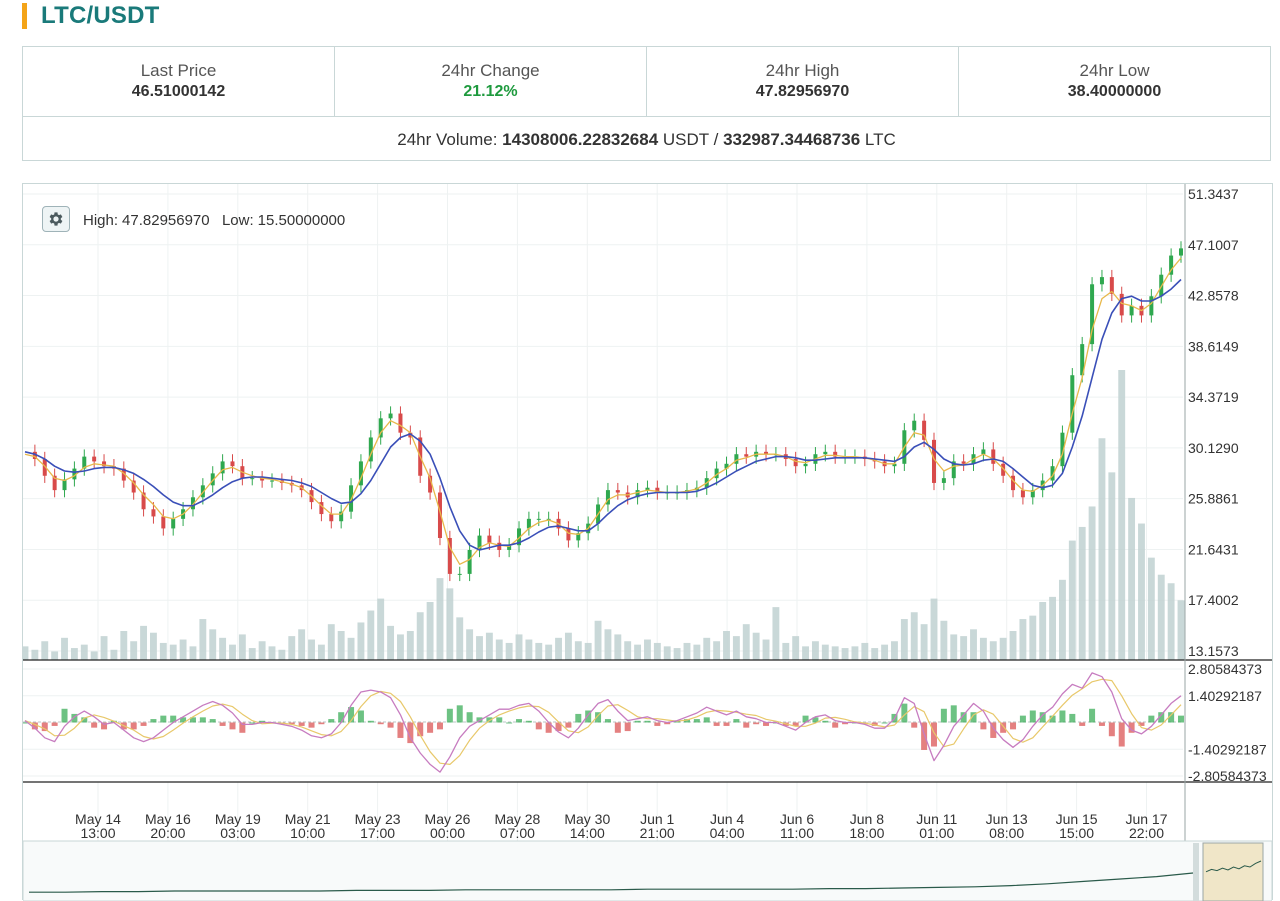  What do you see at coordinates (491, 81) in the screenshot?
I see `change-cell: 24hr Change 21.12%` at bounding box center [491, 81].